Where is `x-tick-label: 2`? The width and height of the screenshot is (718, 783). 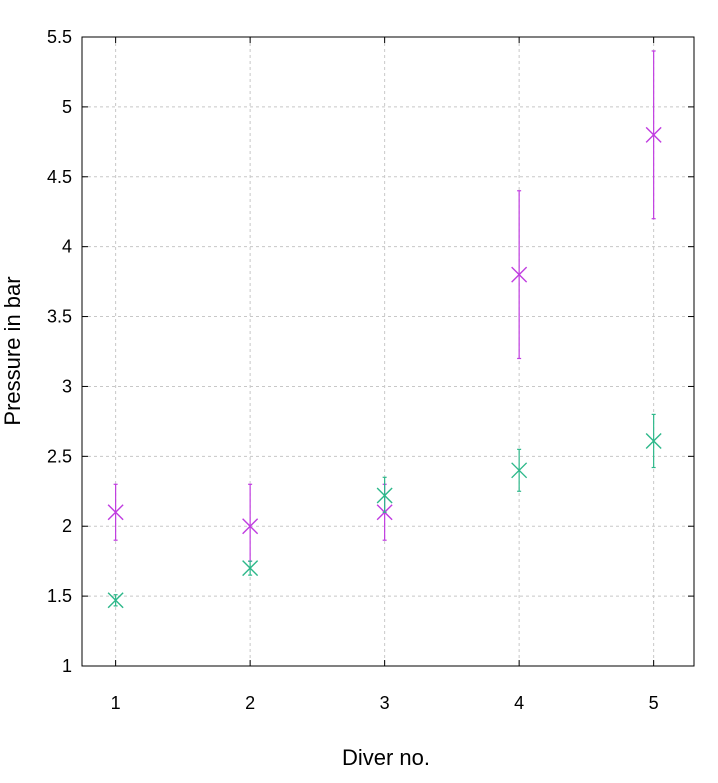
x-tick-label: 2 is located at coordinates (250, 703).